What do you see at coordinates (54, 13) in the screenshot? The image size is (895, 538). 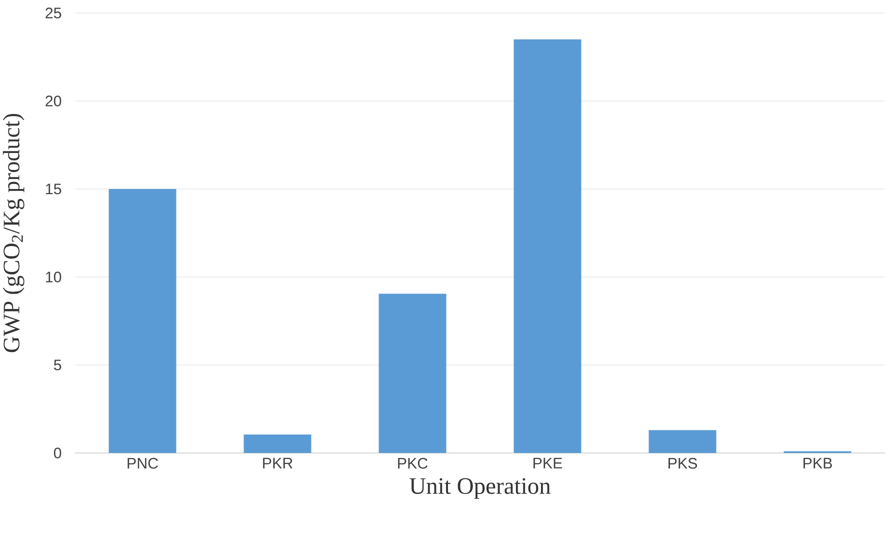 I see `y-tick-label: 25` at bounding box center [54, 13].